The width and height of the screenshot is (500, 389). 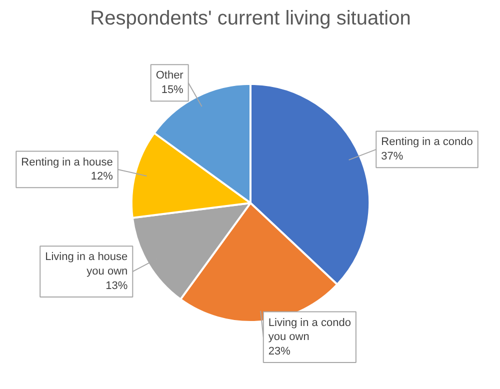 I want to click on slice-label: Other, so click(x=170, y=76).